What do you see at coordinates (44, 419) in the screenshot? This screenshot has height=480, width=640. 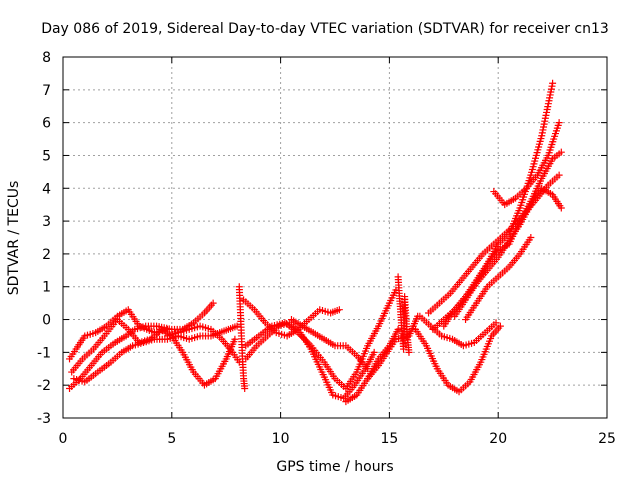 I see `y-tick-label: -3` at bounding box center [44, 419].